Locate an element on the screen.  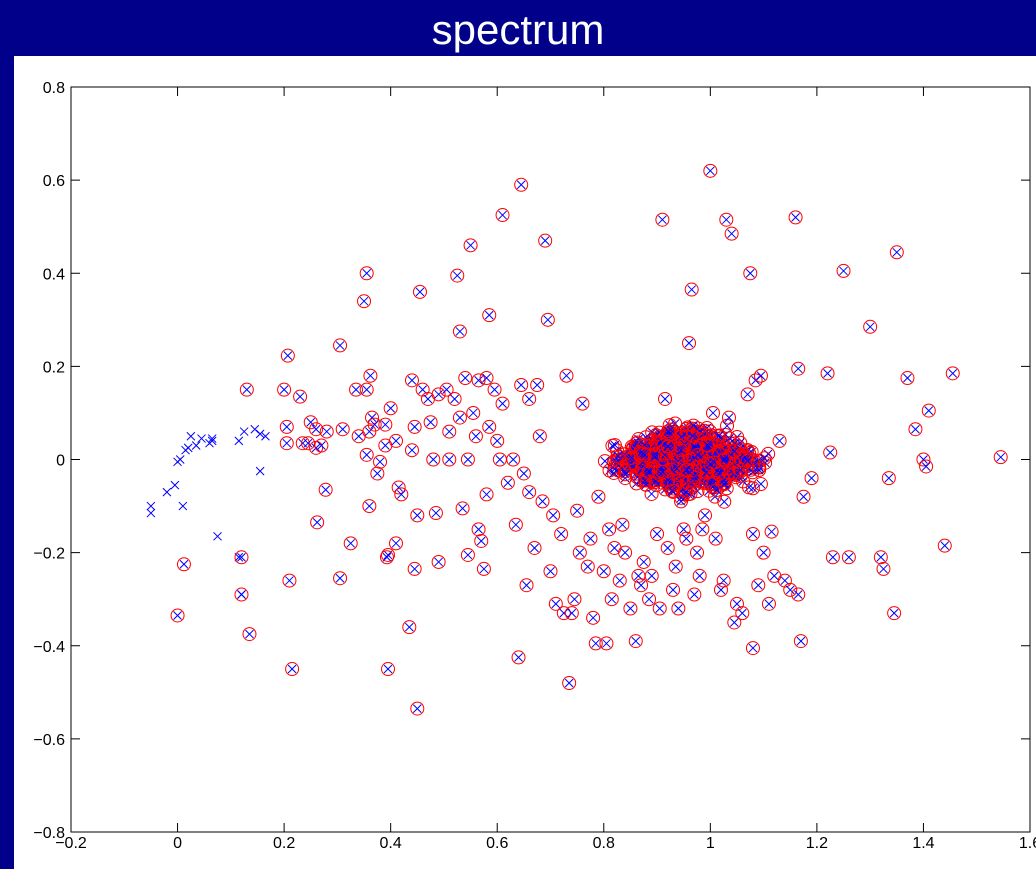
x-tick-label: 0.2 is located at coordinates (284, 843).